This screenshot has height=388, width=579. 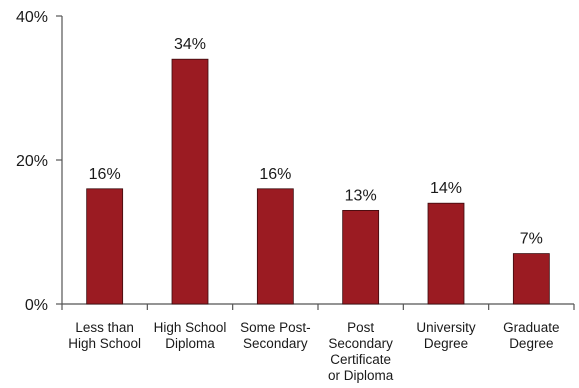 I want to click on y-tick-label: 20%, so click(x=32, y=161).